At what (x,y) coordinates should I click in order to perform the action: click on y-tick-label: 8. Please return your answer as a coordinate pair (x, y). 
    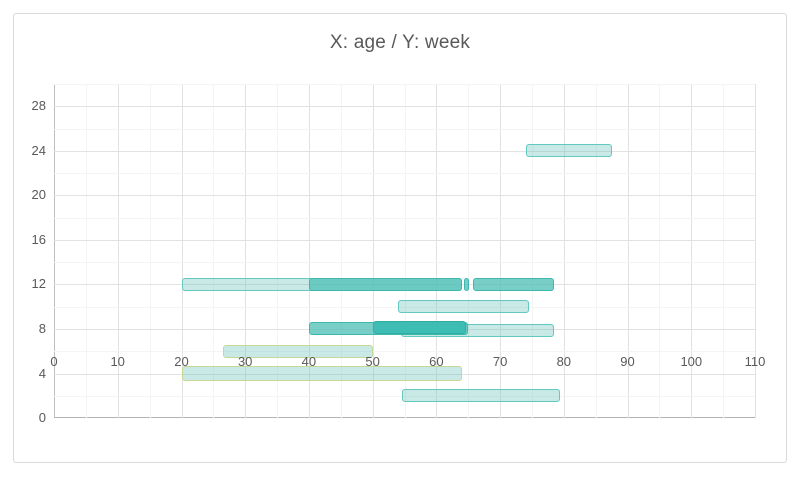
    Looking at the image, I should click on (42, 328).